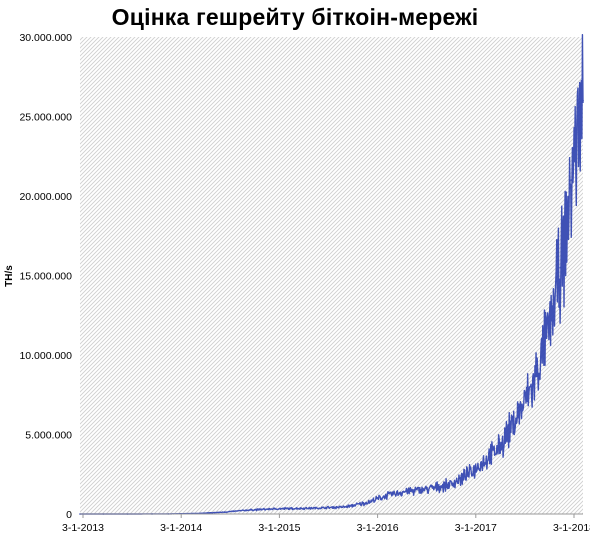  Describe the element at coordinates (45, 38) in the screenshot. I see `y-tick-label: 30.000.000` at that location.